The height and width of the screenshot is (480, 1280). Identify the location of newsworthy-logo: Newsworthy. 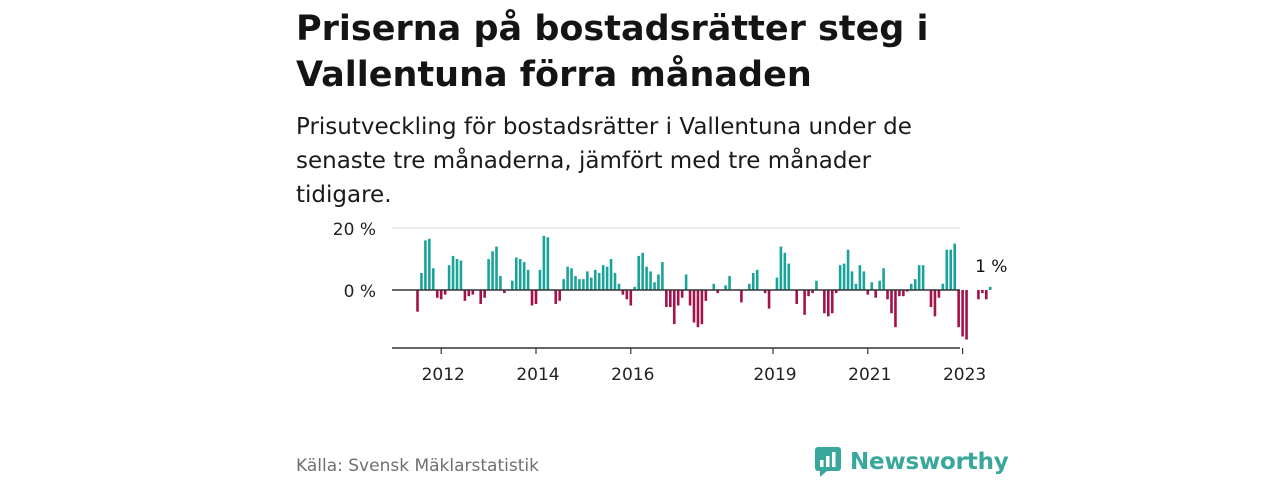
(911, 462).